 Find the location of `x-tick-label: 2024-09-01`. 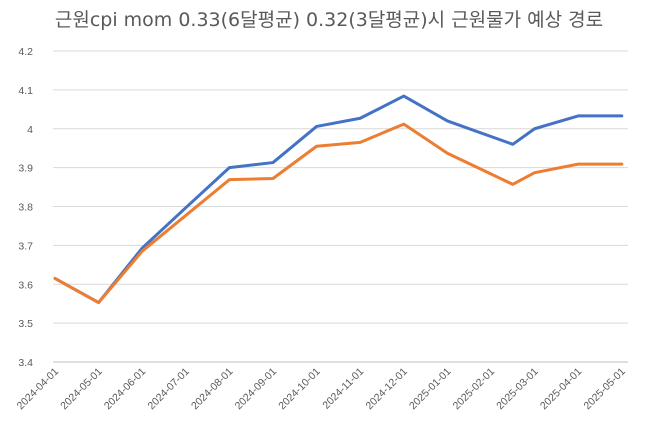

x-tick-label: 2024-09-01 is located at coordinates (256, 389).